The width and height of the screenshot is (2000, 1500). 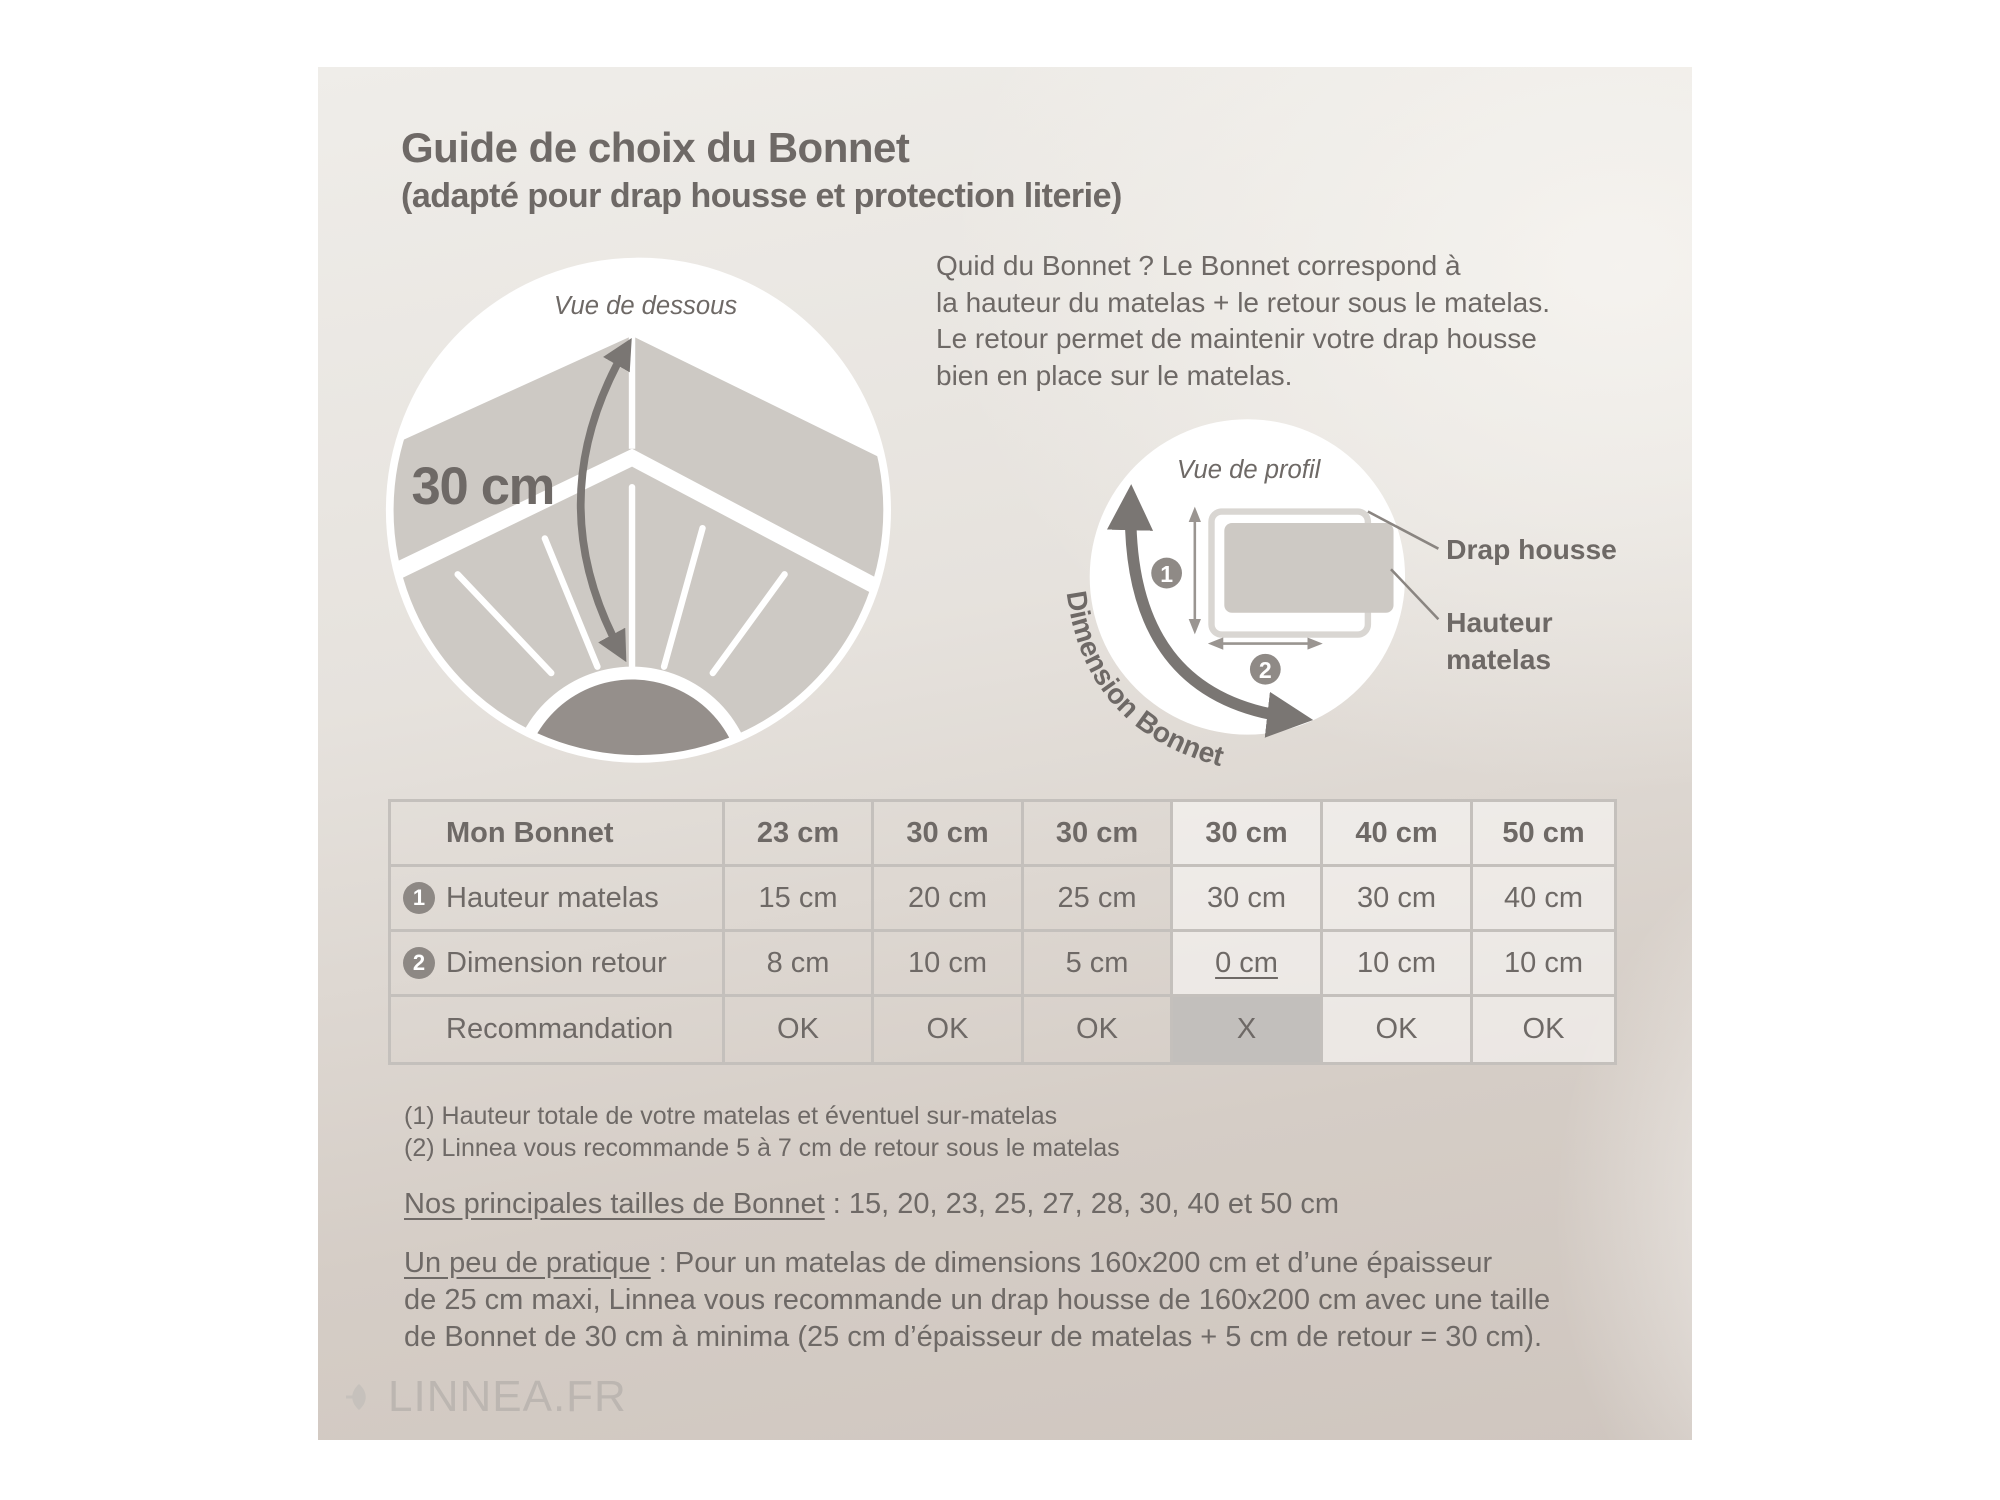 I want to click on table-cell: 25 cm, so click(x=1098, y=899).